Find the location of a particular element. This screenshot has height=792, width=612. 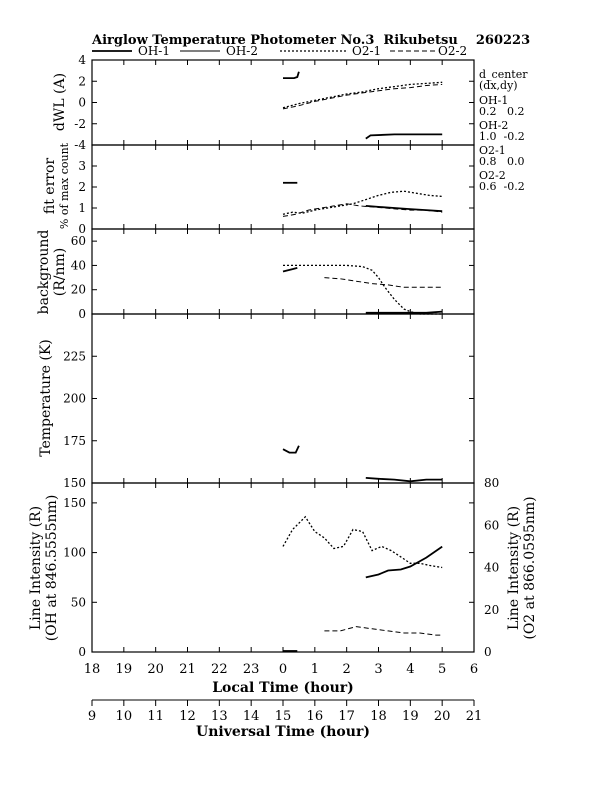

y-tick-label: 1 is located at coordinates (82, 208).